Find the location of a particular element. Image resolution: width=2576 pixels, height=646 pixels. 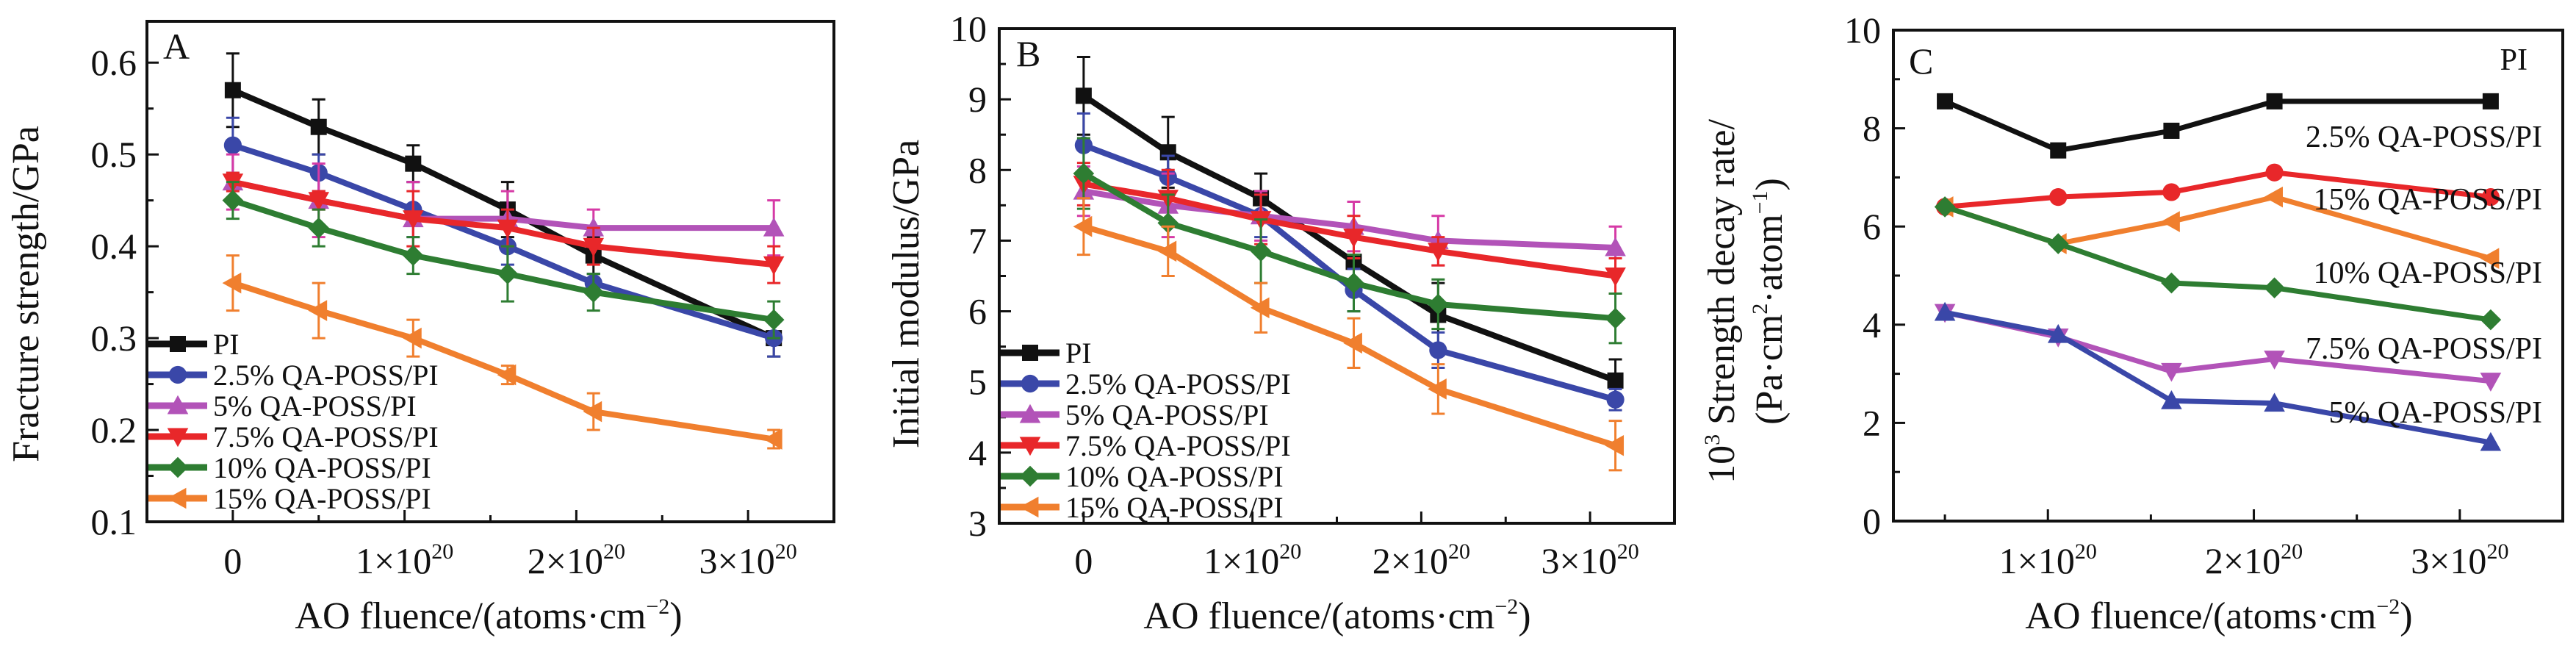

panel-c-ylabel-line2: (Pa·cm2·atom−1) is located at coordinates (1769, 301).